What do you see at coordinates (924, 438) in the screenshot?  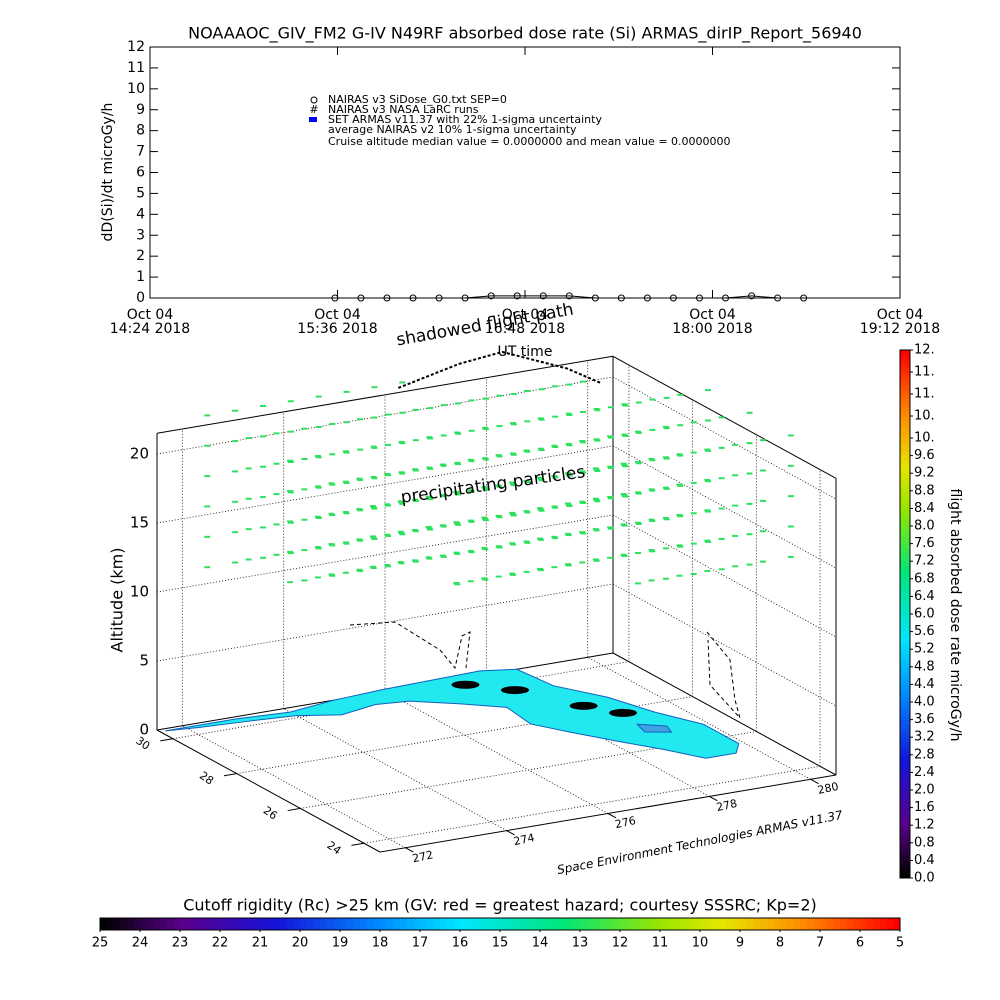 I see `colorbar-tick-label: 10.` at bounding box center [924, 438].